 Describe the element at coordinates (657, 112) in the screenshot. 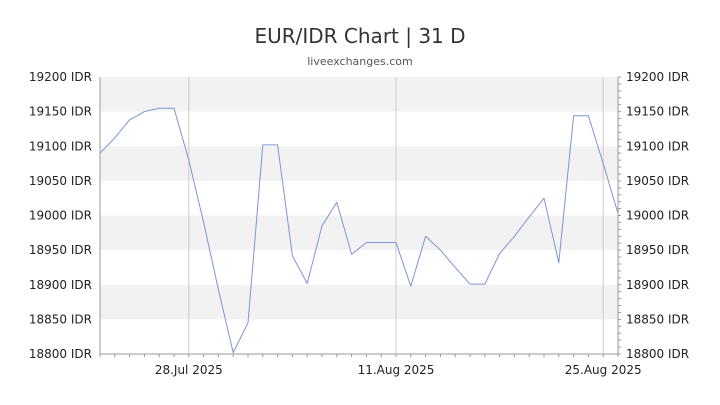

I see `y-tick-label-right: 19150 IDR` at that location.